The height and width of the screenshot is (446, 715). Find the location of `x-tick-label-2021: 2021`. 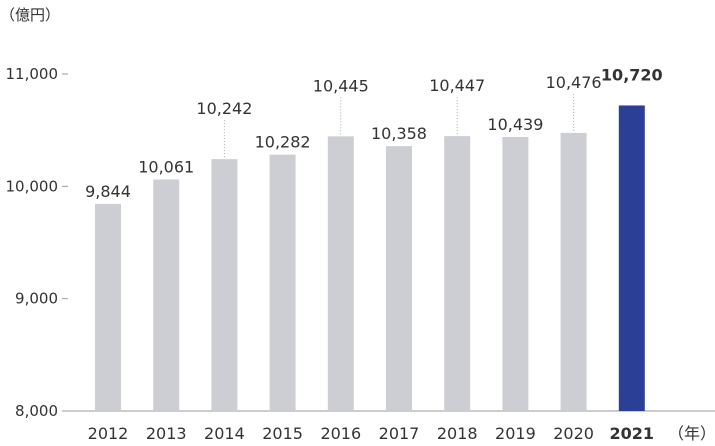

x-tick-label-2021: 2021 is located at coordinates (632, 433).